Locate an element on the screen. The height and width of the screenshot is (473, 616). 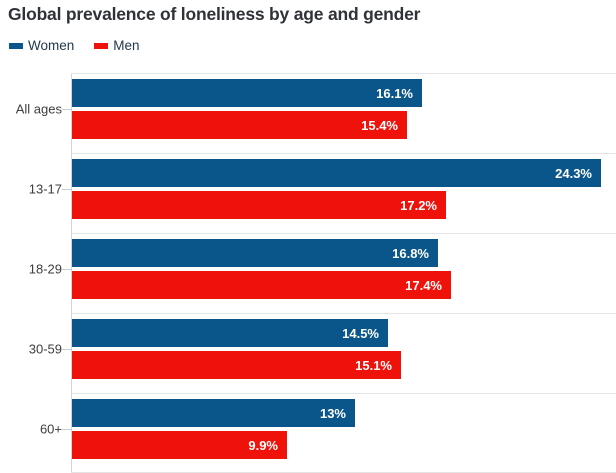
bar-value-label: 15.4% is located at coordinates (379, 125).